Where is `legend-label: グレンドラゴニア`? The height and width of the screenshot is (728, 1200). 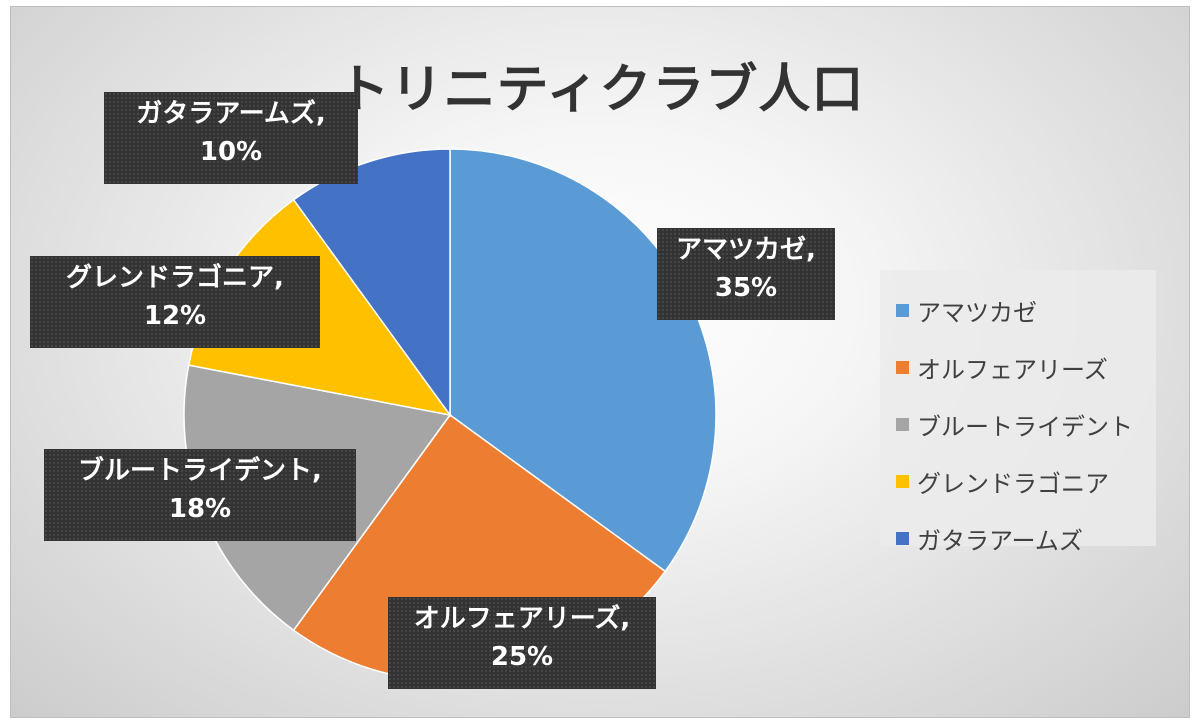 legend-label: グレンドラゴニア is located at coordinates (1013, 484).